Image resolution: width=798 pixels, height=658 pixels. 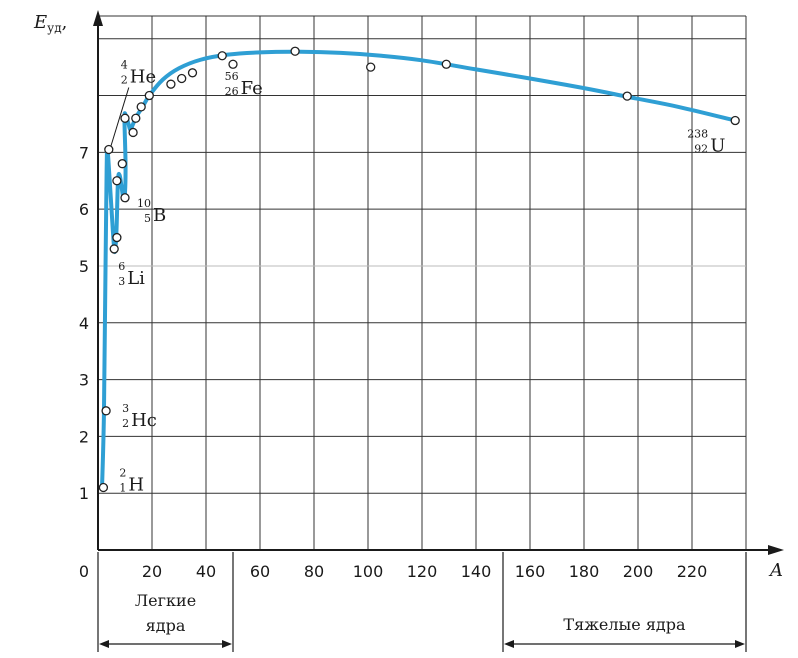 What do you see at coordinates (84, 571) in the screenshot?
I see `x-tick-label: 0` at bounding box center [84, 571].